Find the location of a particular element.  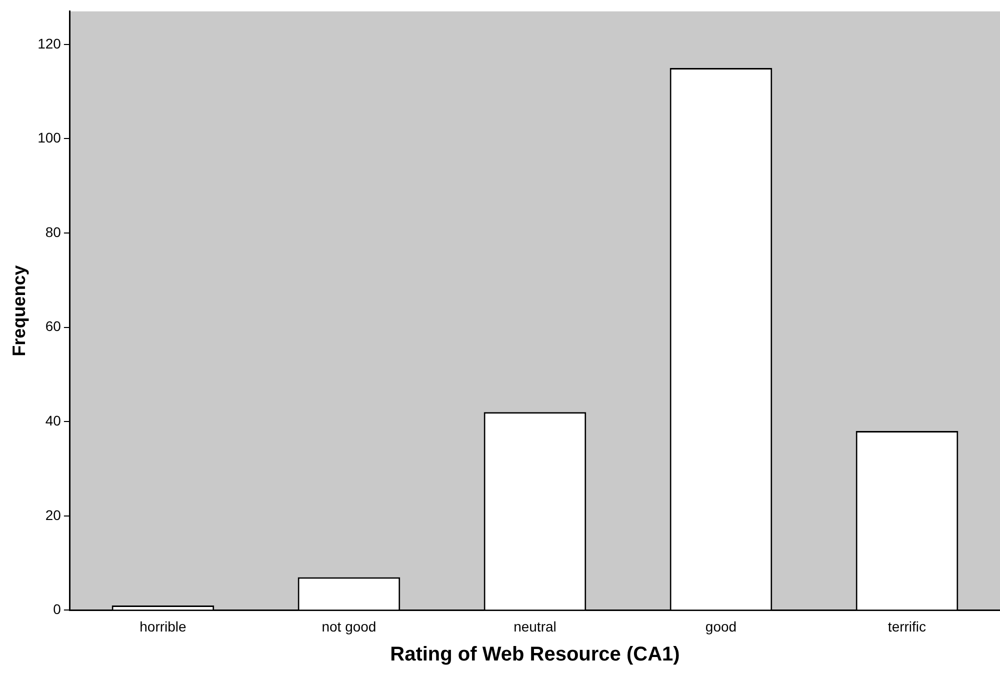

x-tick-label: not good is located at coordinates (349, 626).